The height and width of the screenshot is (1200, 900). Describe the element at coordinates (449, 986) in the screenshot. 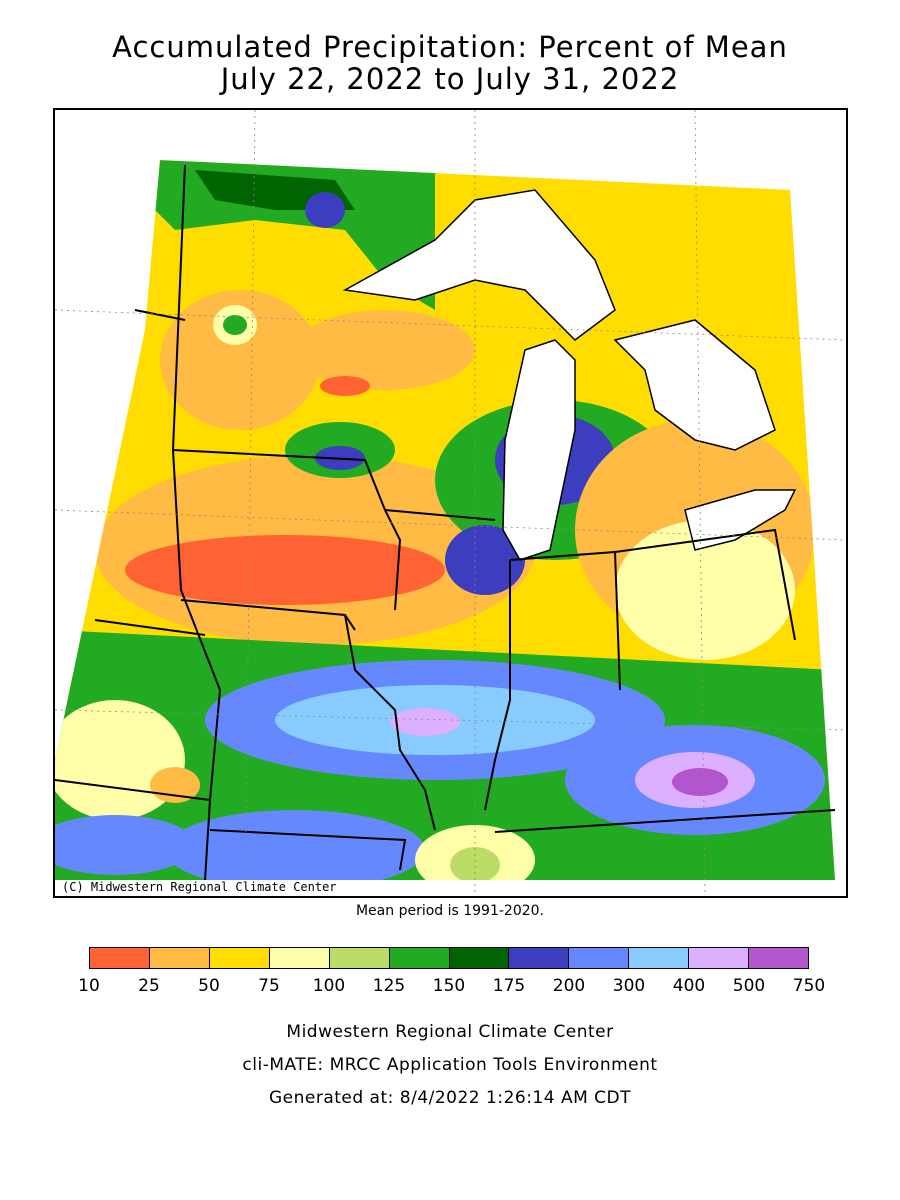

I see `legend-label-150: 150` at that location.